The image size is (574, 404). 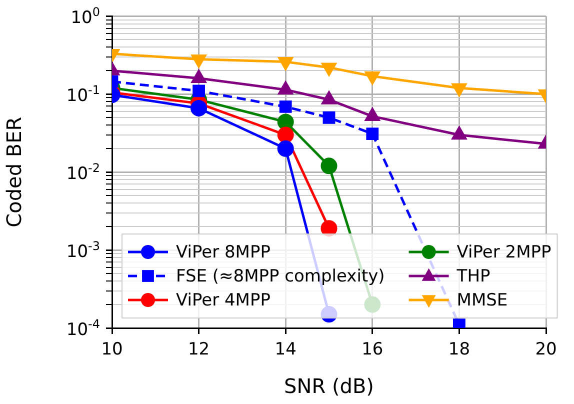 What do you see at coordinates (83, 94) in the screenshot?
I see `y-tick-label: 10$^{-1}$` at bounding box center [83, 94].